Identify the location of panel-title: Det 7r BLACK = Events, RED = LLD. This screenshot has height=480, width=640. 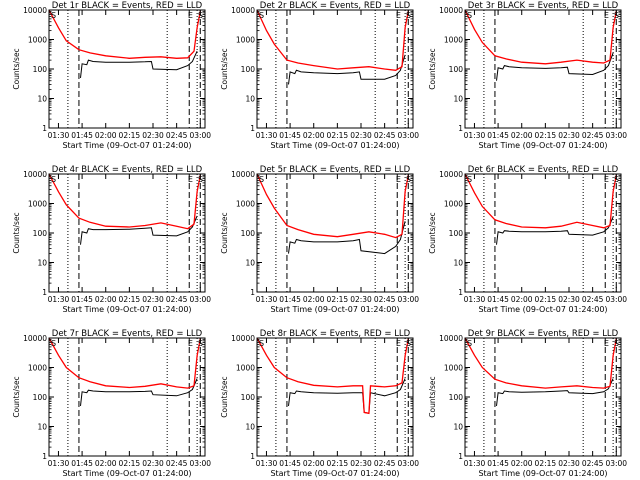
(127, 334).